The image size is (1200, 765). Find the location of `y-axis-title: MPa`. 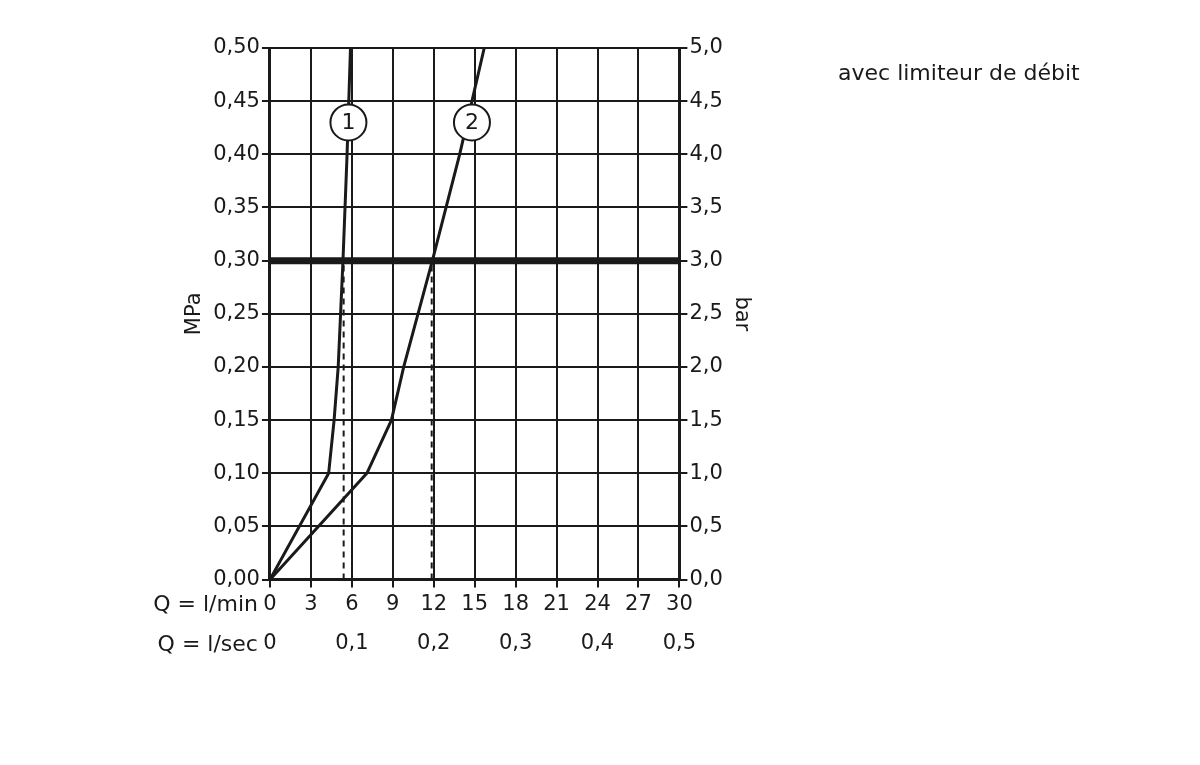

y-axis-title: MPa is located at coordinates (193, 314).